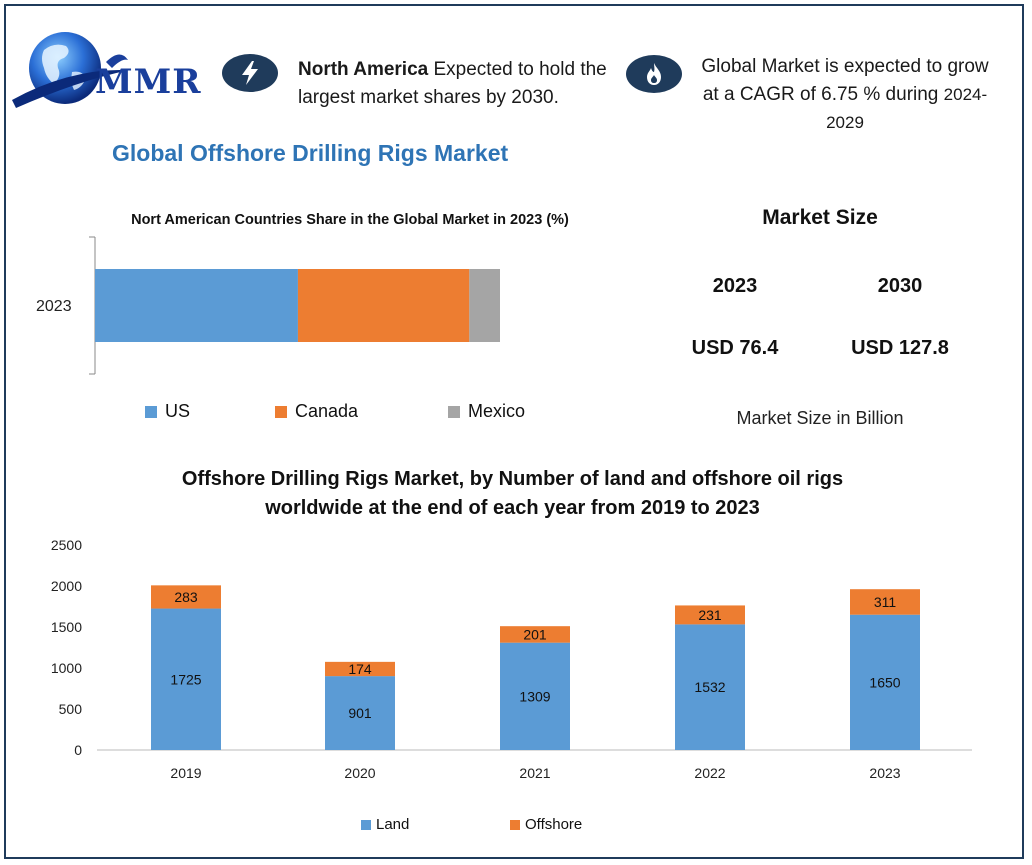 This screenshot has height=865, width=1032. I want to click on y-tick-label: 500, so click(71, 709).